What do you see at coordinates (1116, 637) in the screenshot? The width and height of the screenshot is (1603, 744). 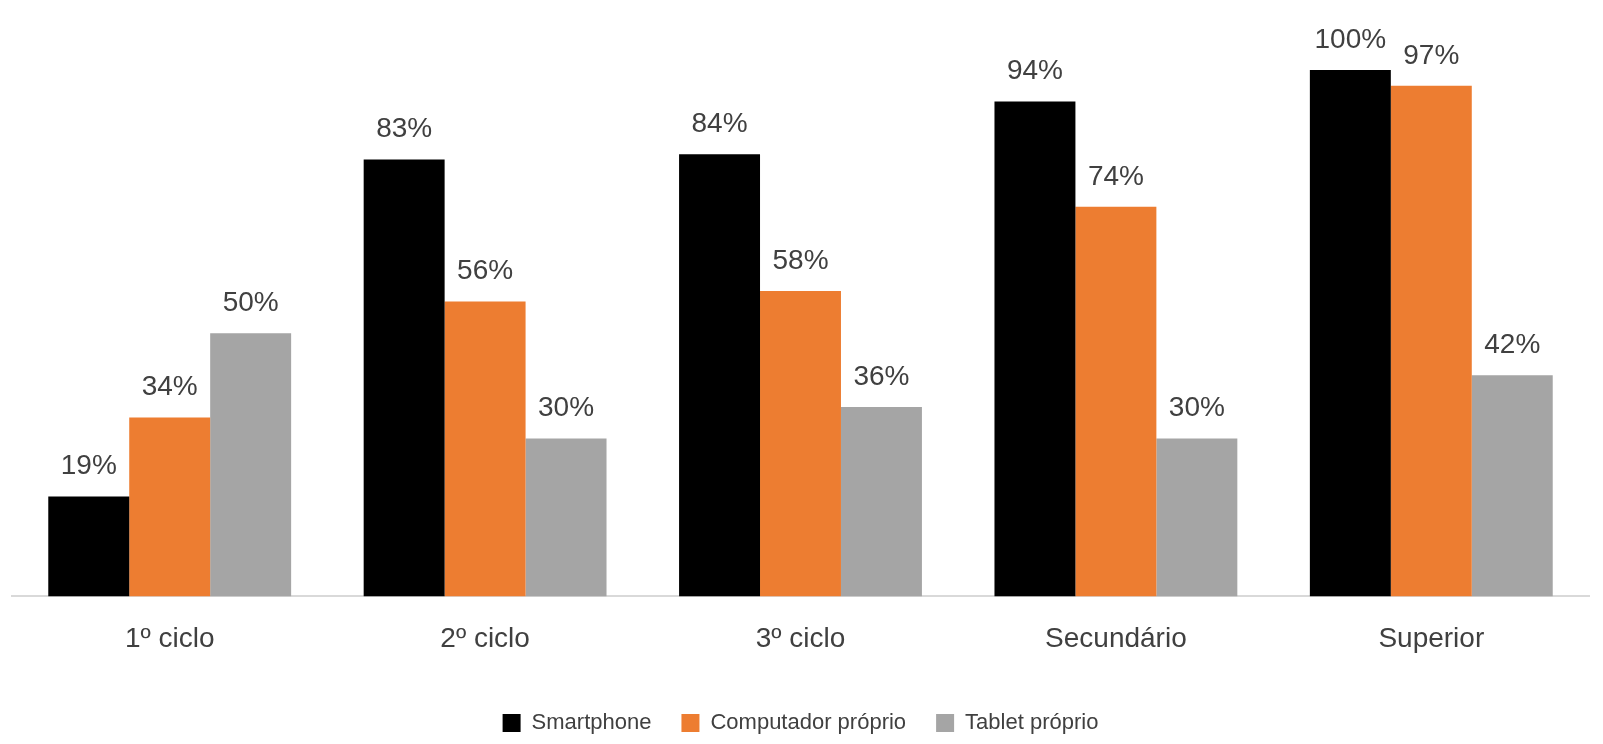 I see `x-tick-label: Secundário` at bounding box center [1116, 637].